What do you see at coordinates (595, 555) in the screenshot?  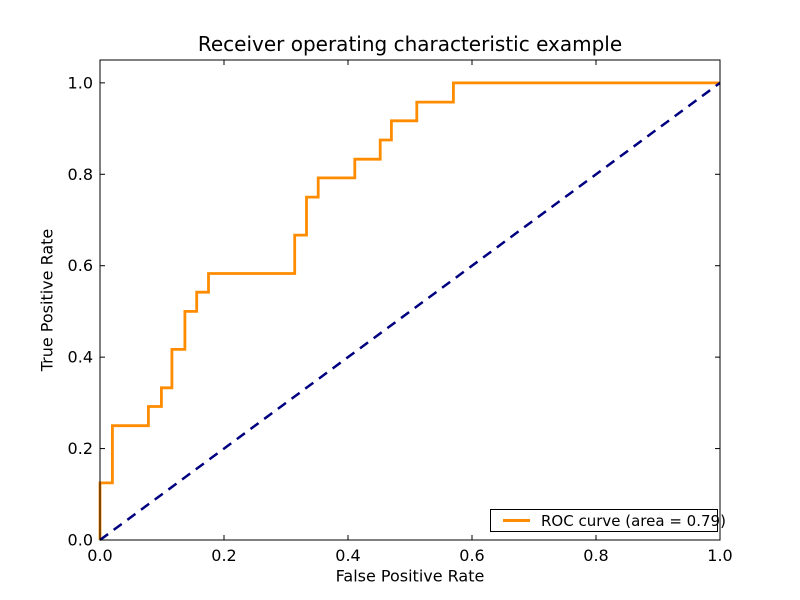 I see `x-tick-label: 0.8` at bounding box center [595, 555].